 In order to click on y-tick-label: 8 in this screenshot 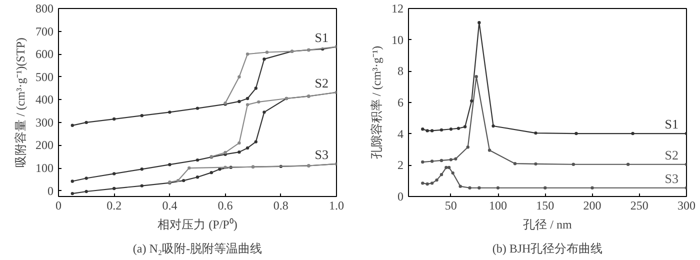, I will do `click(401, 71)`.